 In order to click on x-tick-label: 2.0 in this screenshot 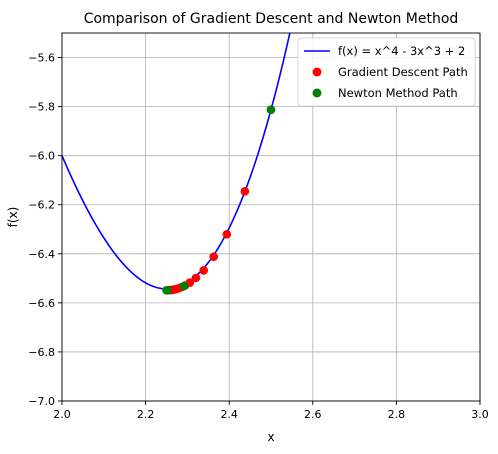, I will do `click(62, 414)`.